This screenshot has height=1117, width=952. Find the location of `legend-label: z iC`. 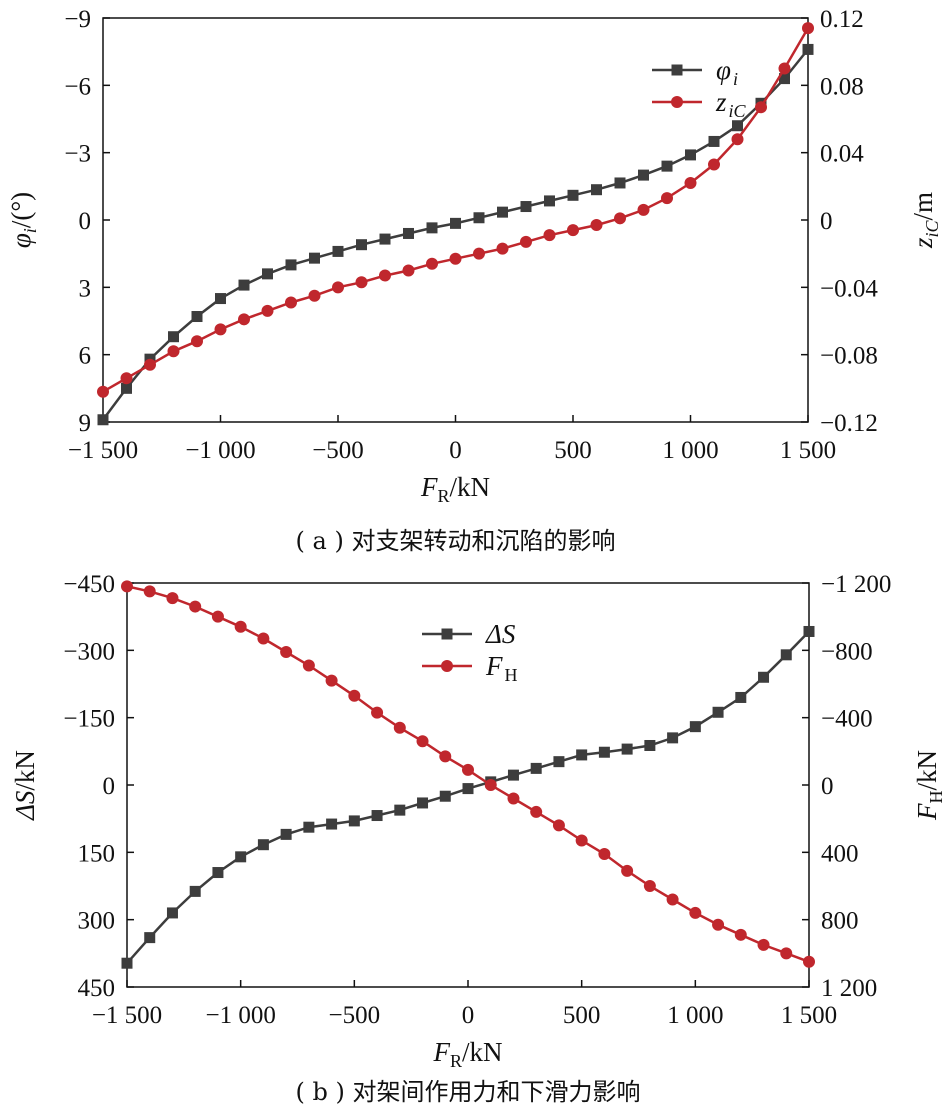

legend-label: z iC is located at coordinates (731, 104).